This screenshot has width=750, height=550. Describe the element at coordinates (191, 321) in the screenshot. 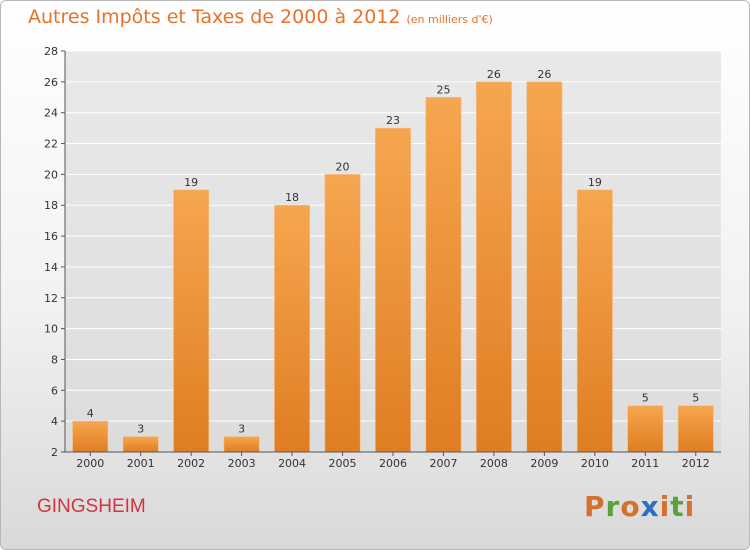

I see `bar-2002` at that location.